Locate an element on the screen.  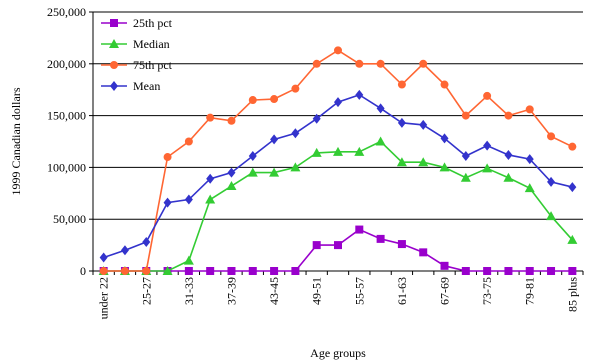
x-tick-label: 85 plus is located at coordinates (572, 294).